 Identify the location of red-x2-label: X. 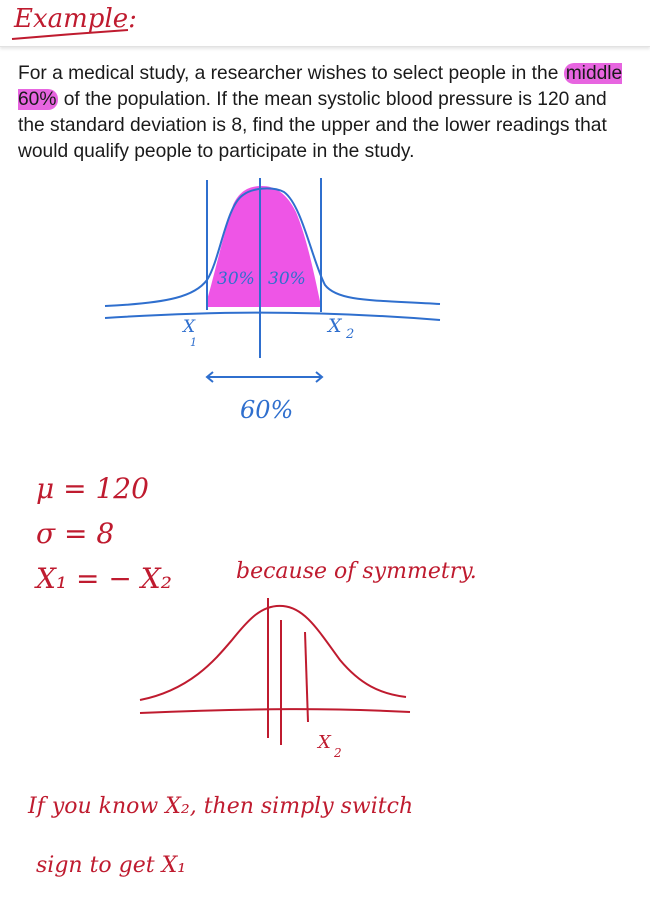
(324, 742).